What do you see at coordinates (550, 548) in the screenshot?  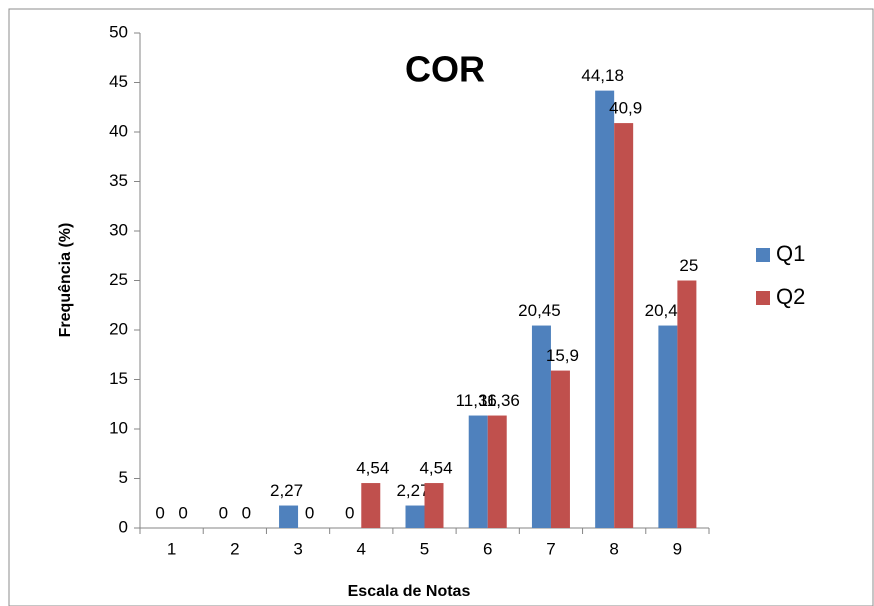 I see `x-tick-label: 7` at bounding box center [550, 548].